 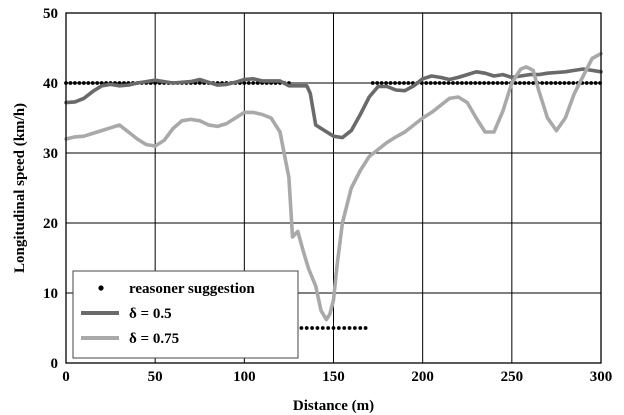 What do you see at coordinates (155, 377) in the screenshot?
I see `x-tick-label: 50` at bounding box center [155, 377].